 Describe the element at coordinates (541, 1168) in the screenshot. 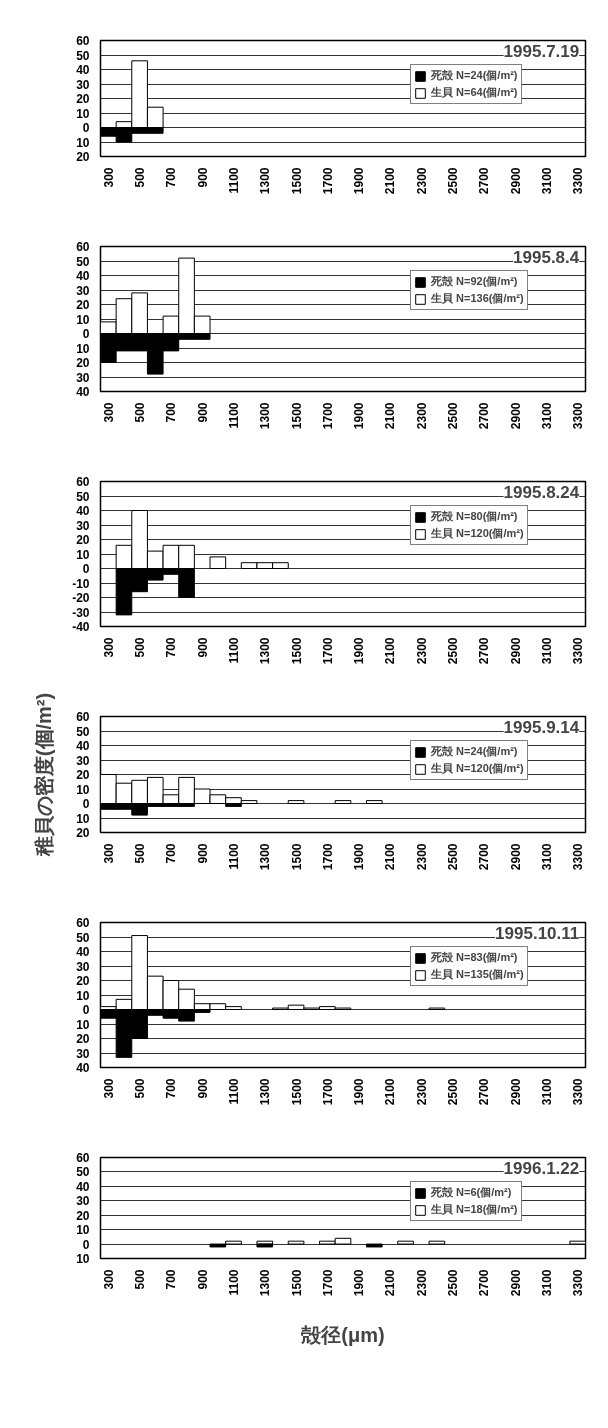

I see `chart-title: 1996.1.22` at that location.